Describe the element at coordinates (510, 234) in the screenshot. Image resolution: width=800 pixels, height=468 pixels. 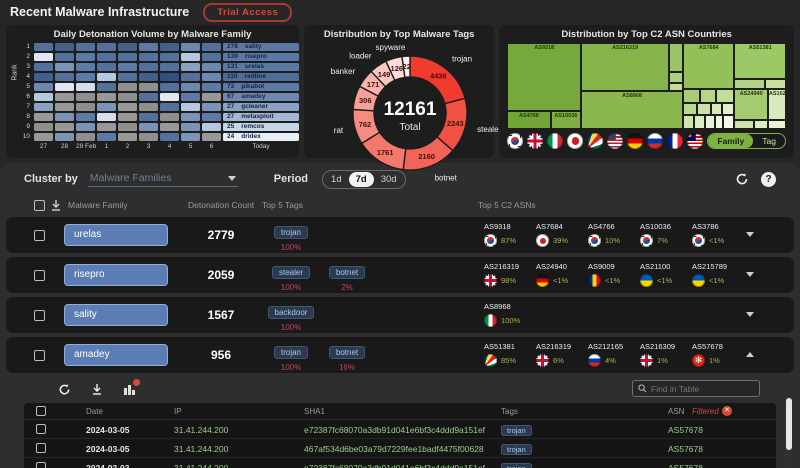
I see `asn-block: AS9318 87%` at that location.